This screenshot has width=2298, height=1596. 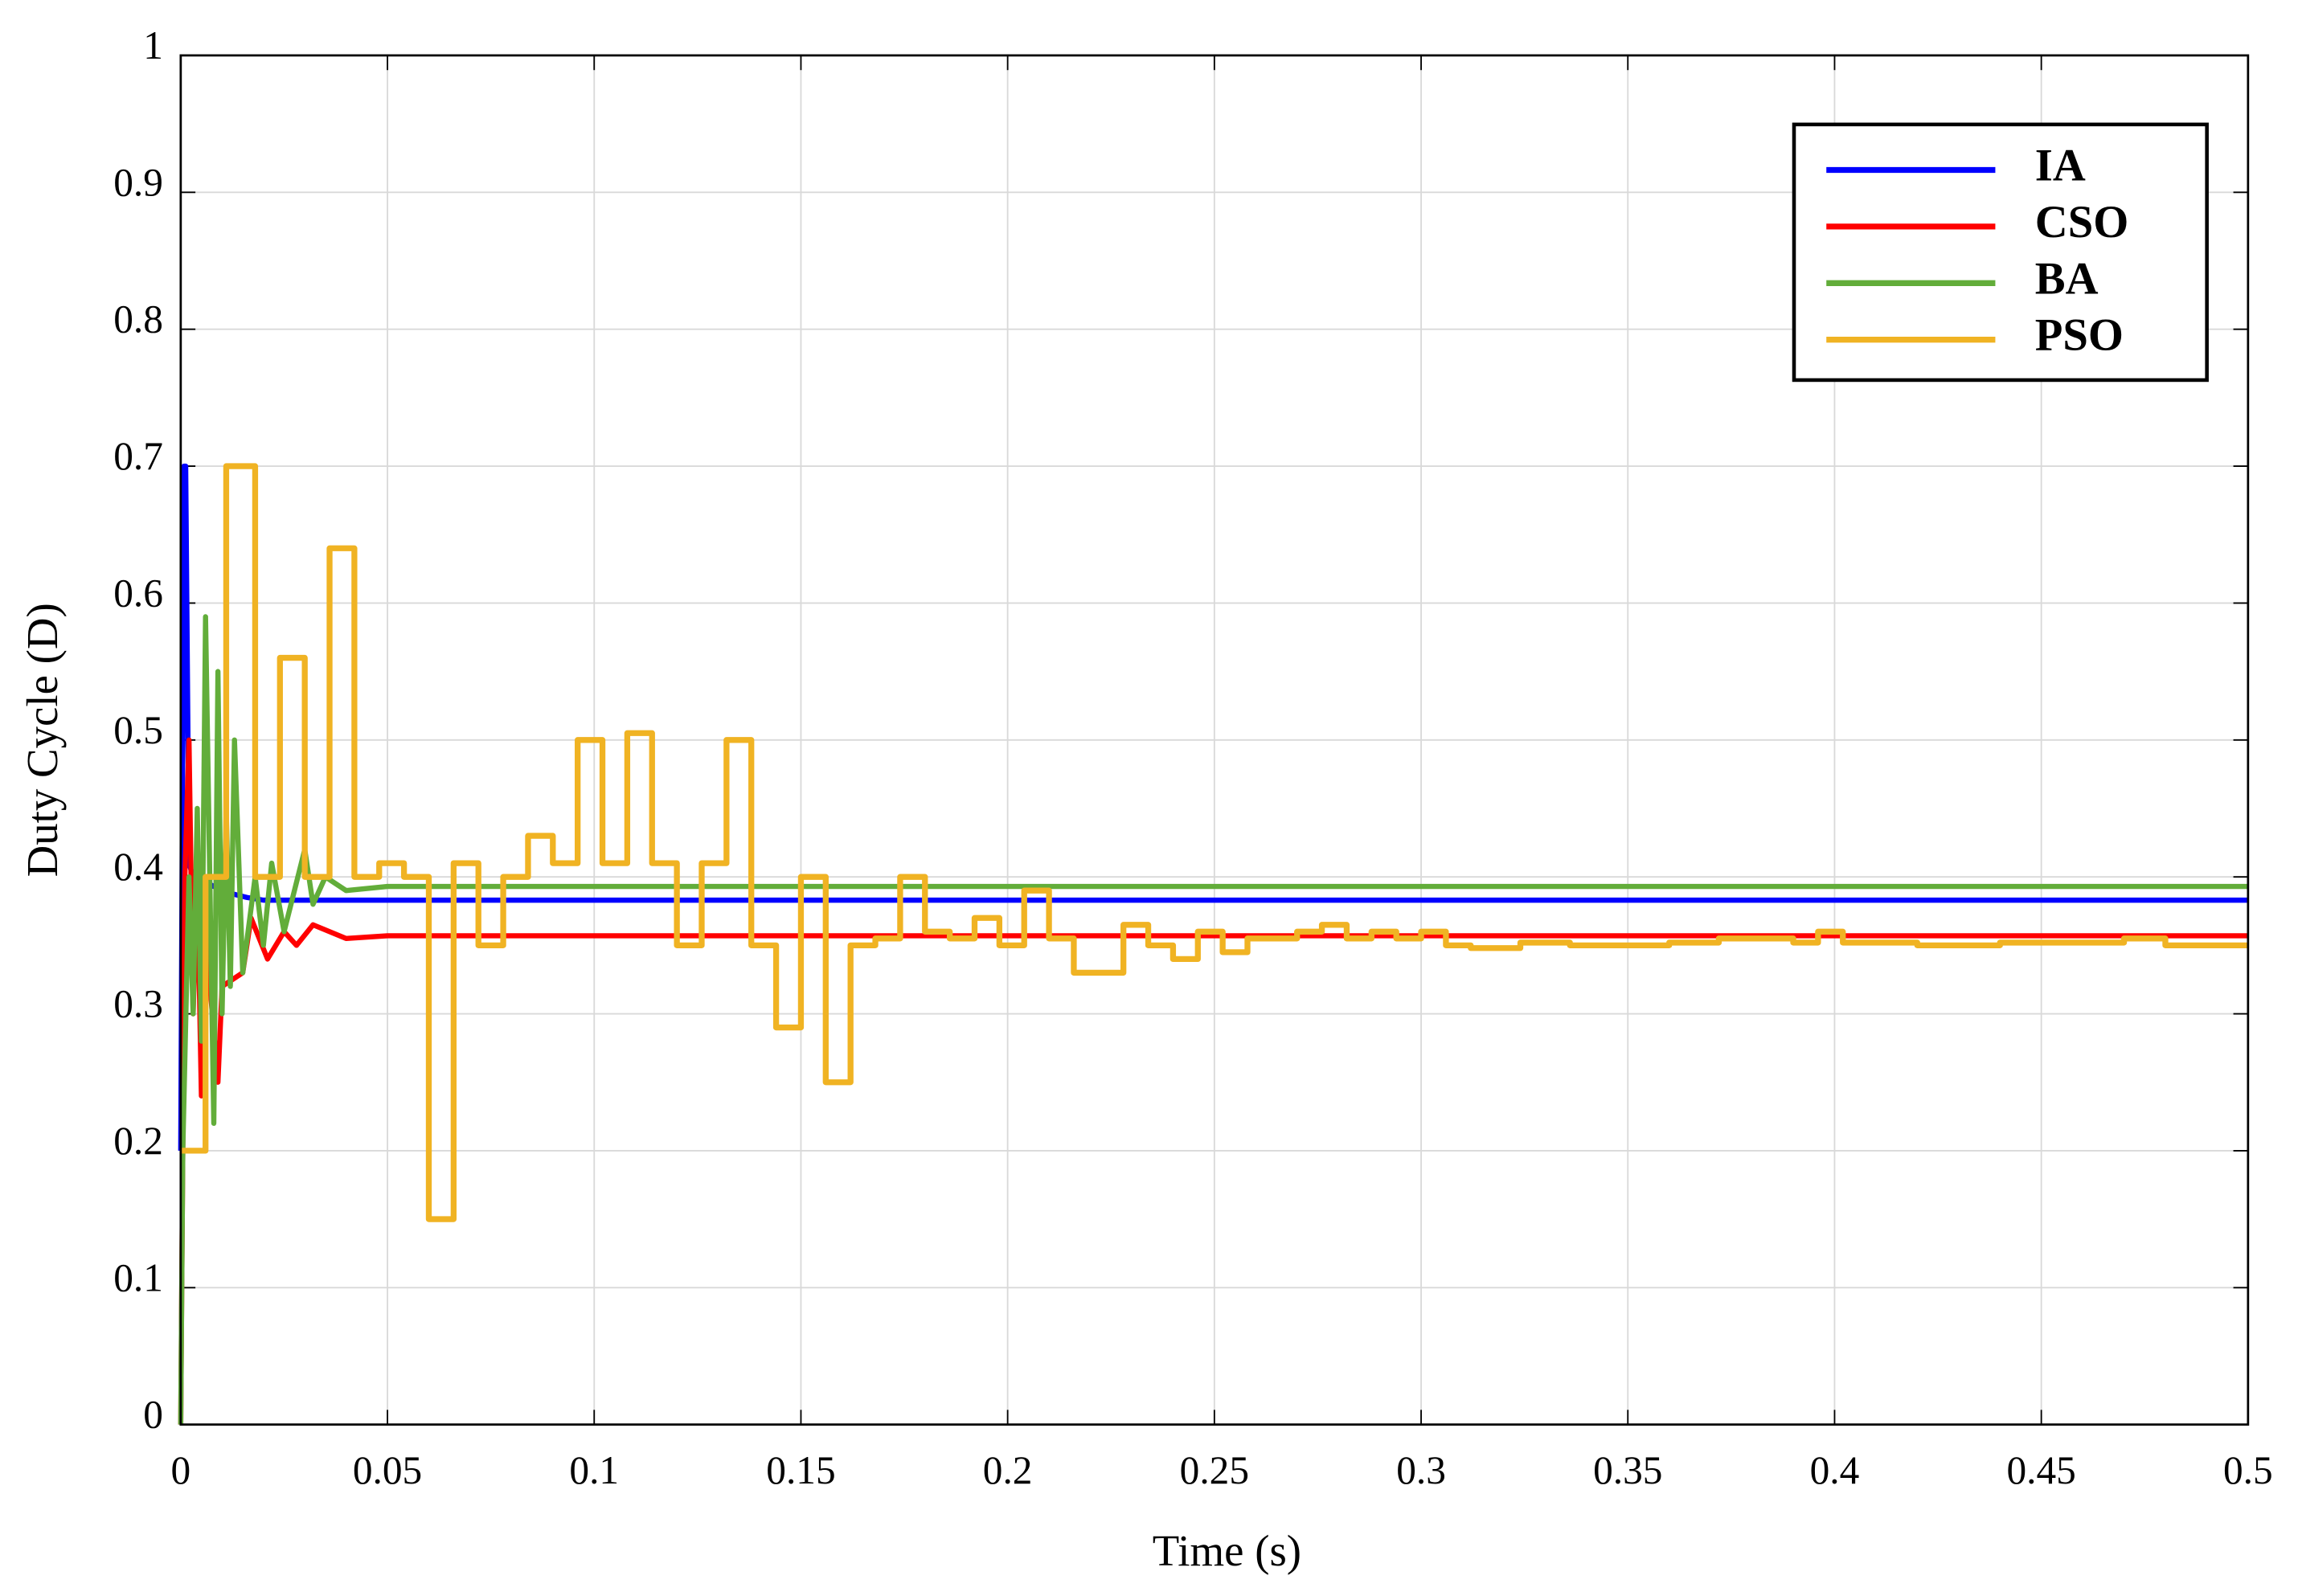 What do you see at coordinates (800, 1470) in the screenshot?
I see `x-tick-label: 0.15` at bounding box center [800, 1470].